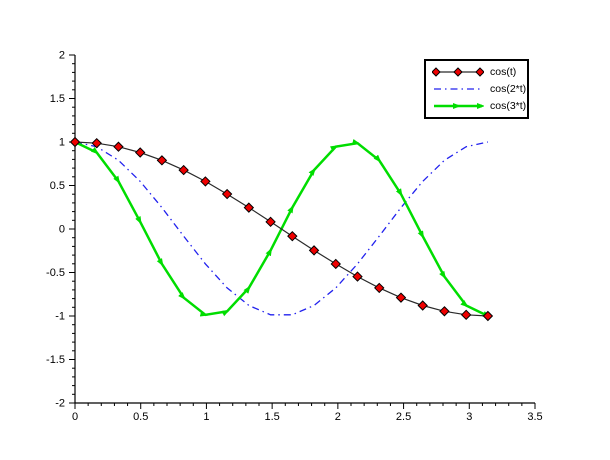  I want to click on legend-label: cos(t), so click(503, 71).